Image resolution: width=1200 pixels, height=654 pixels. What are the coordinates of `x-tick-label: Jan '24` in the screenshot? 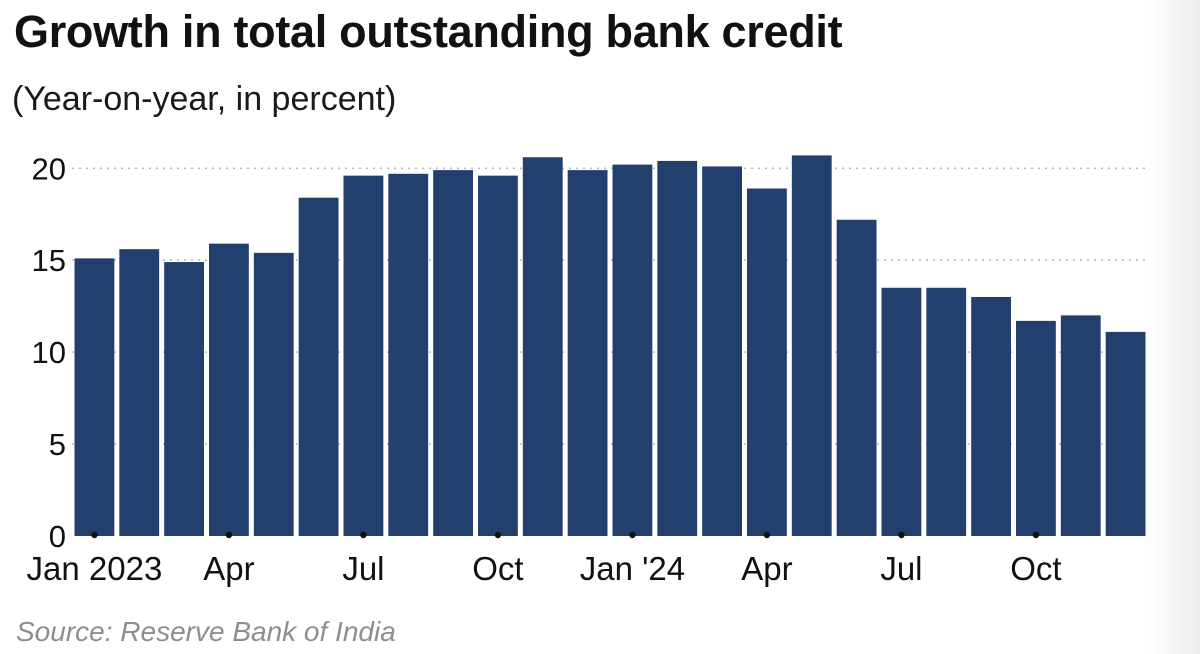 It's located at (632, 568).